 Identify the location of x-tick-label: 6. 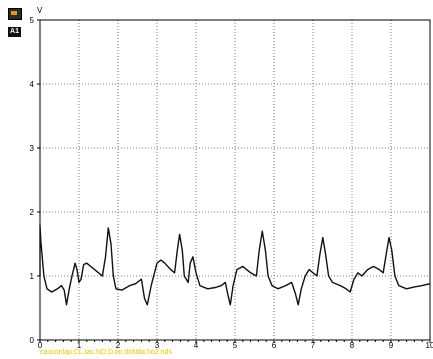
(274, 345).